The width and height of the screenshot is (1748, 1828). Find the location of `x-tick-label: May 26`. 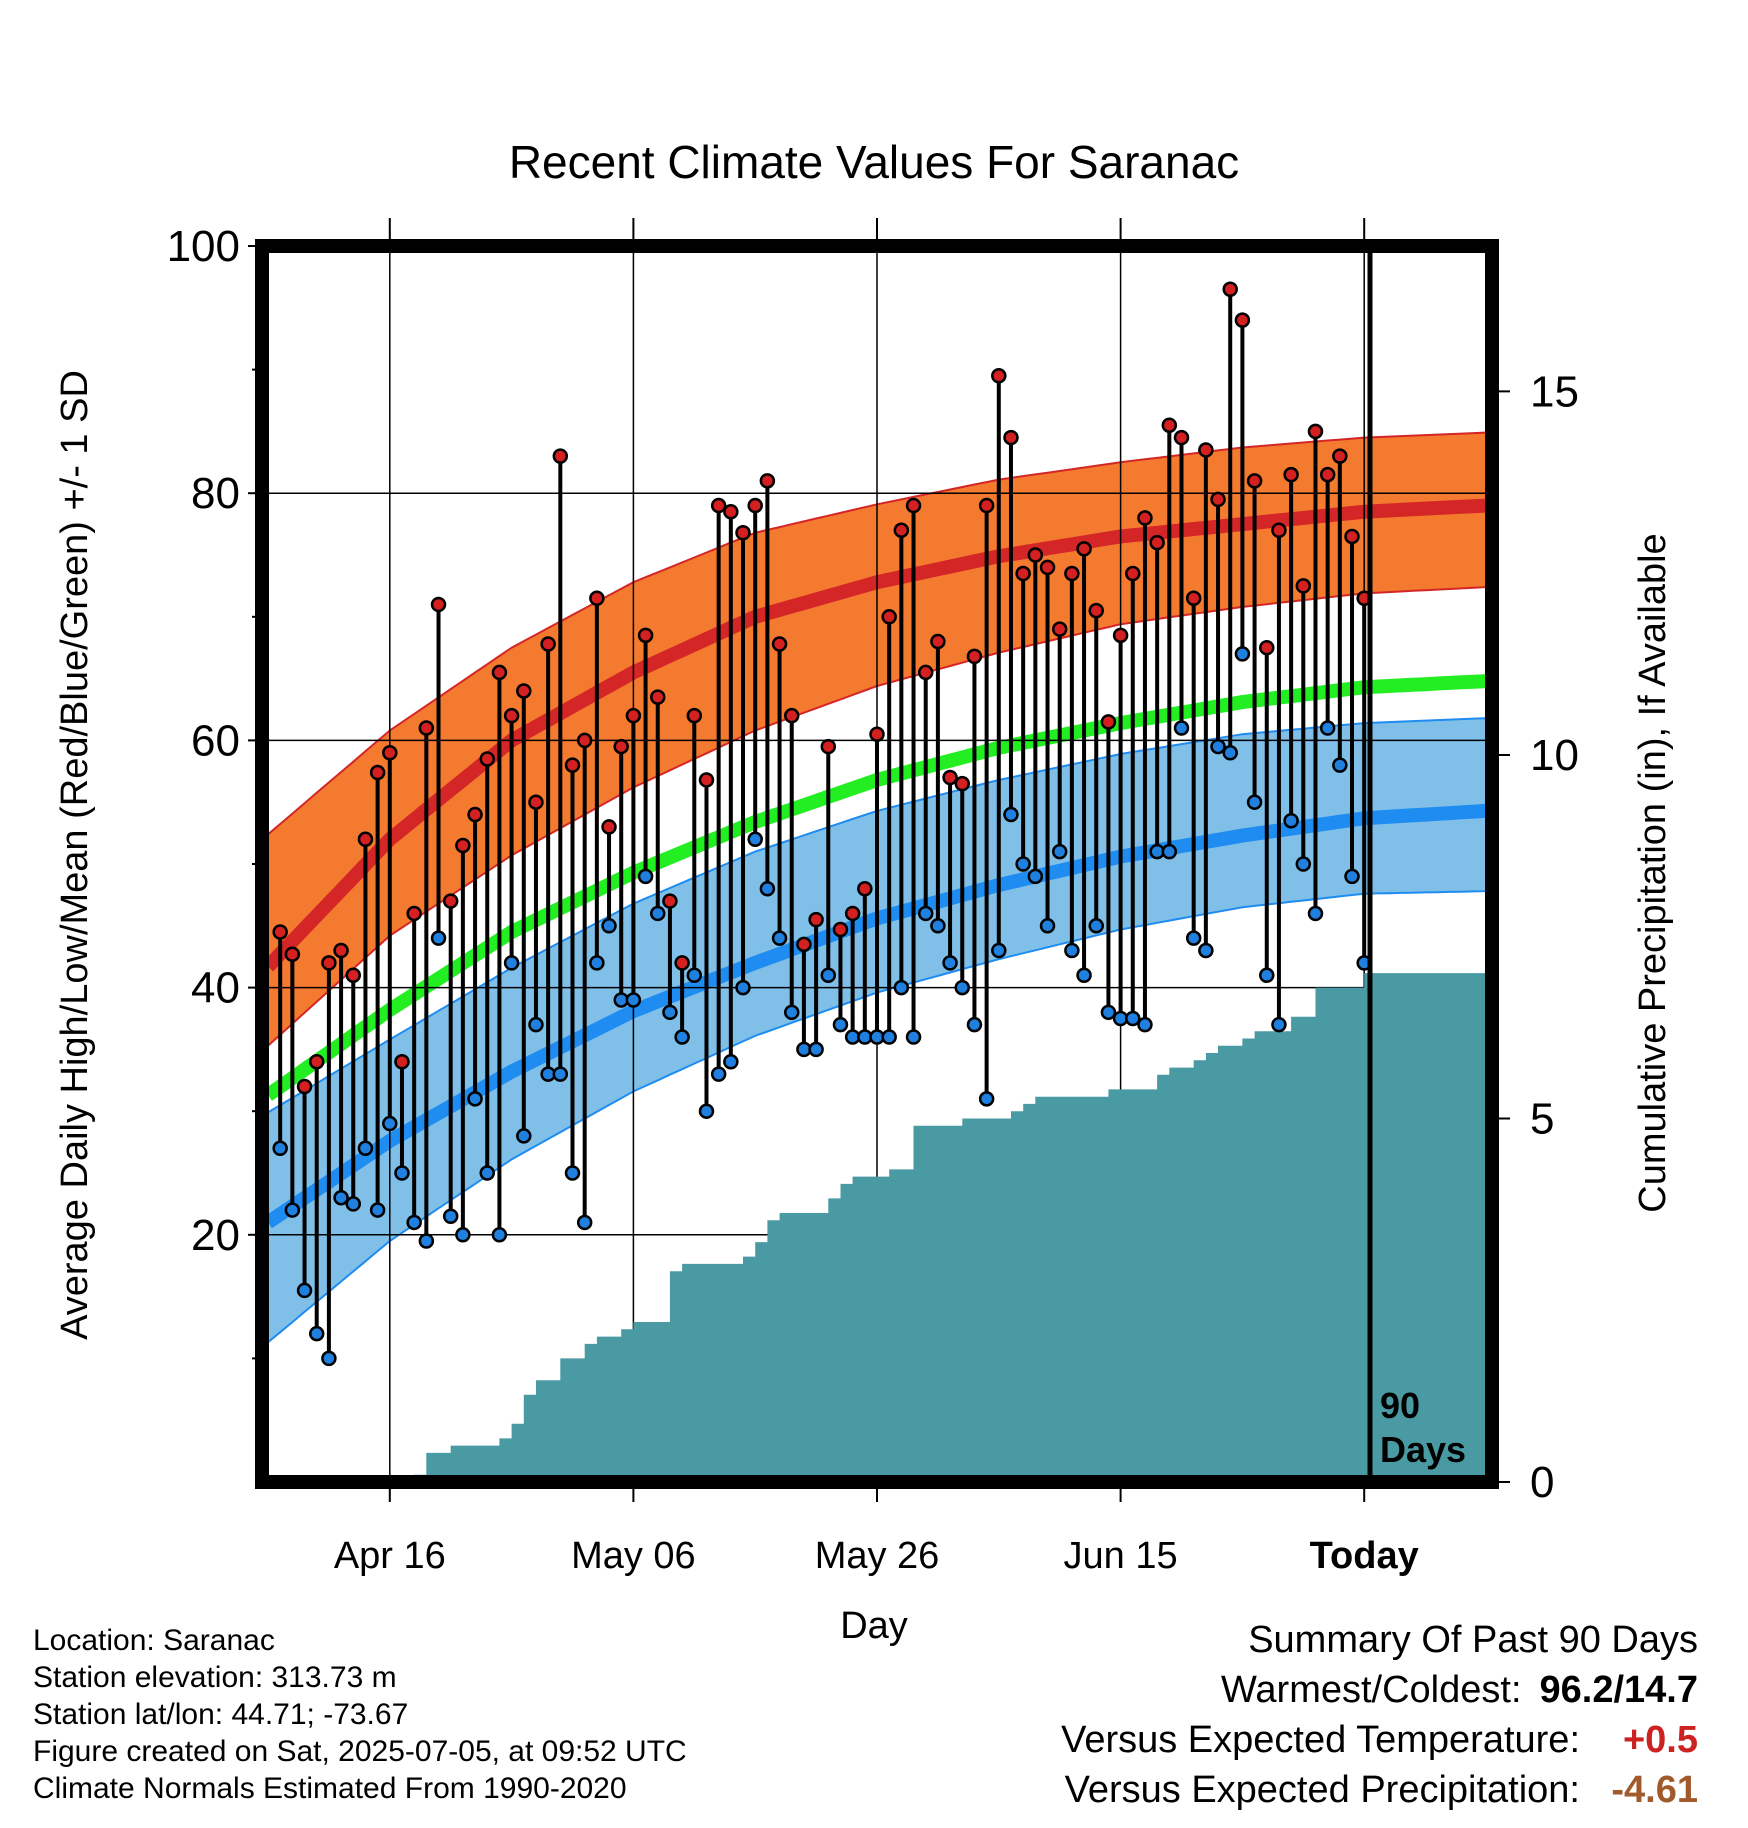

x-tick-label: May 26 is located at coordinates (877, 1556).